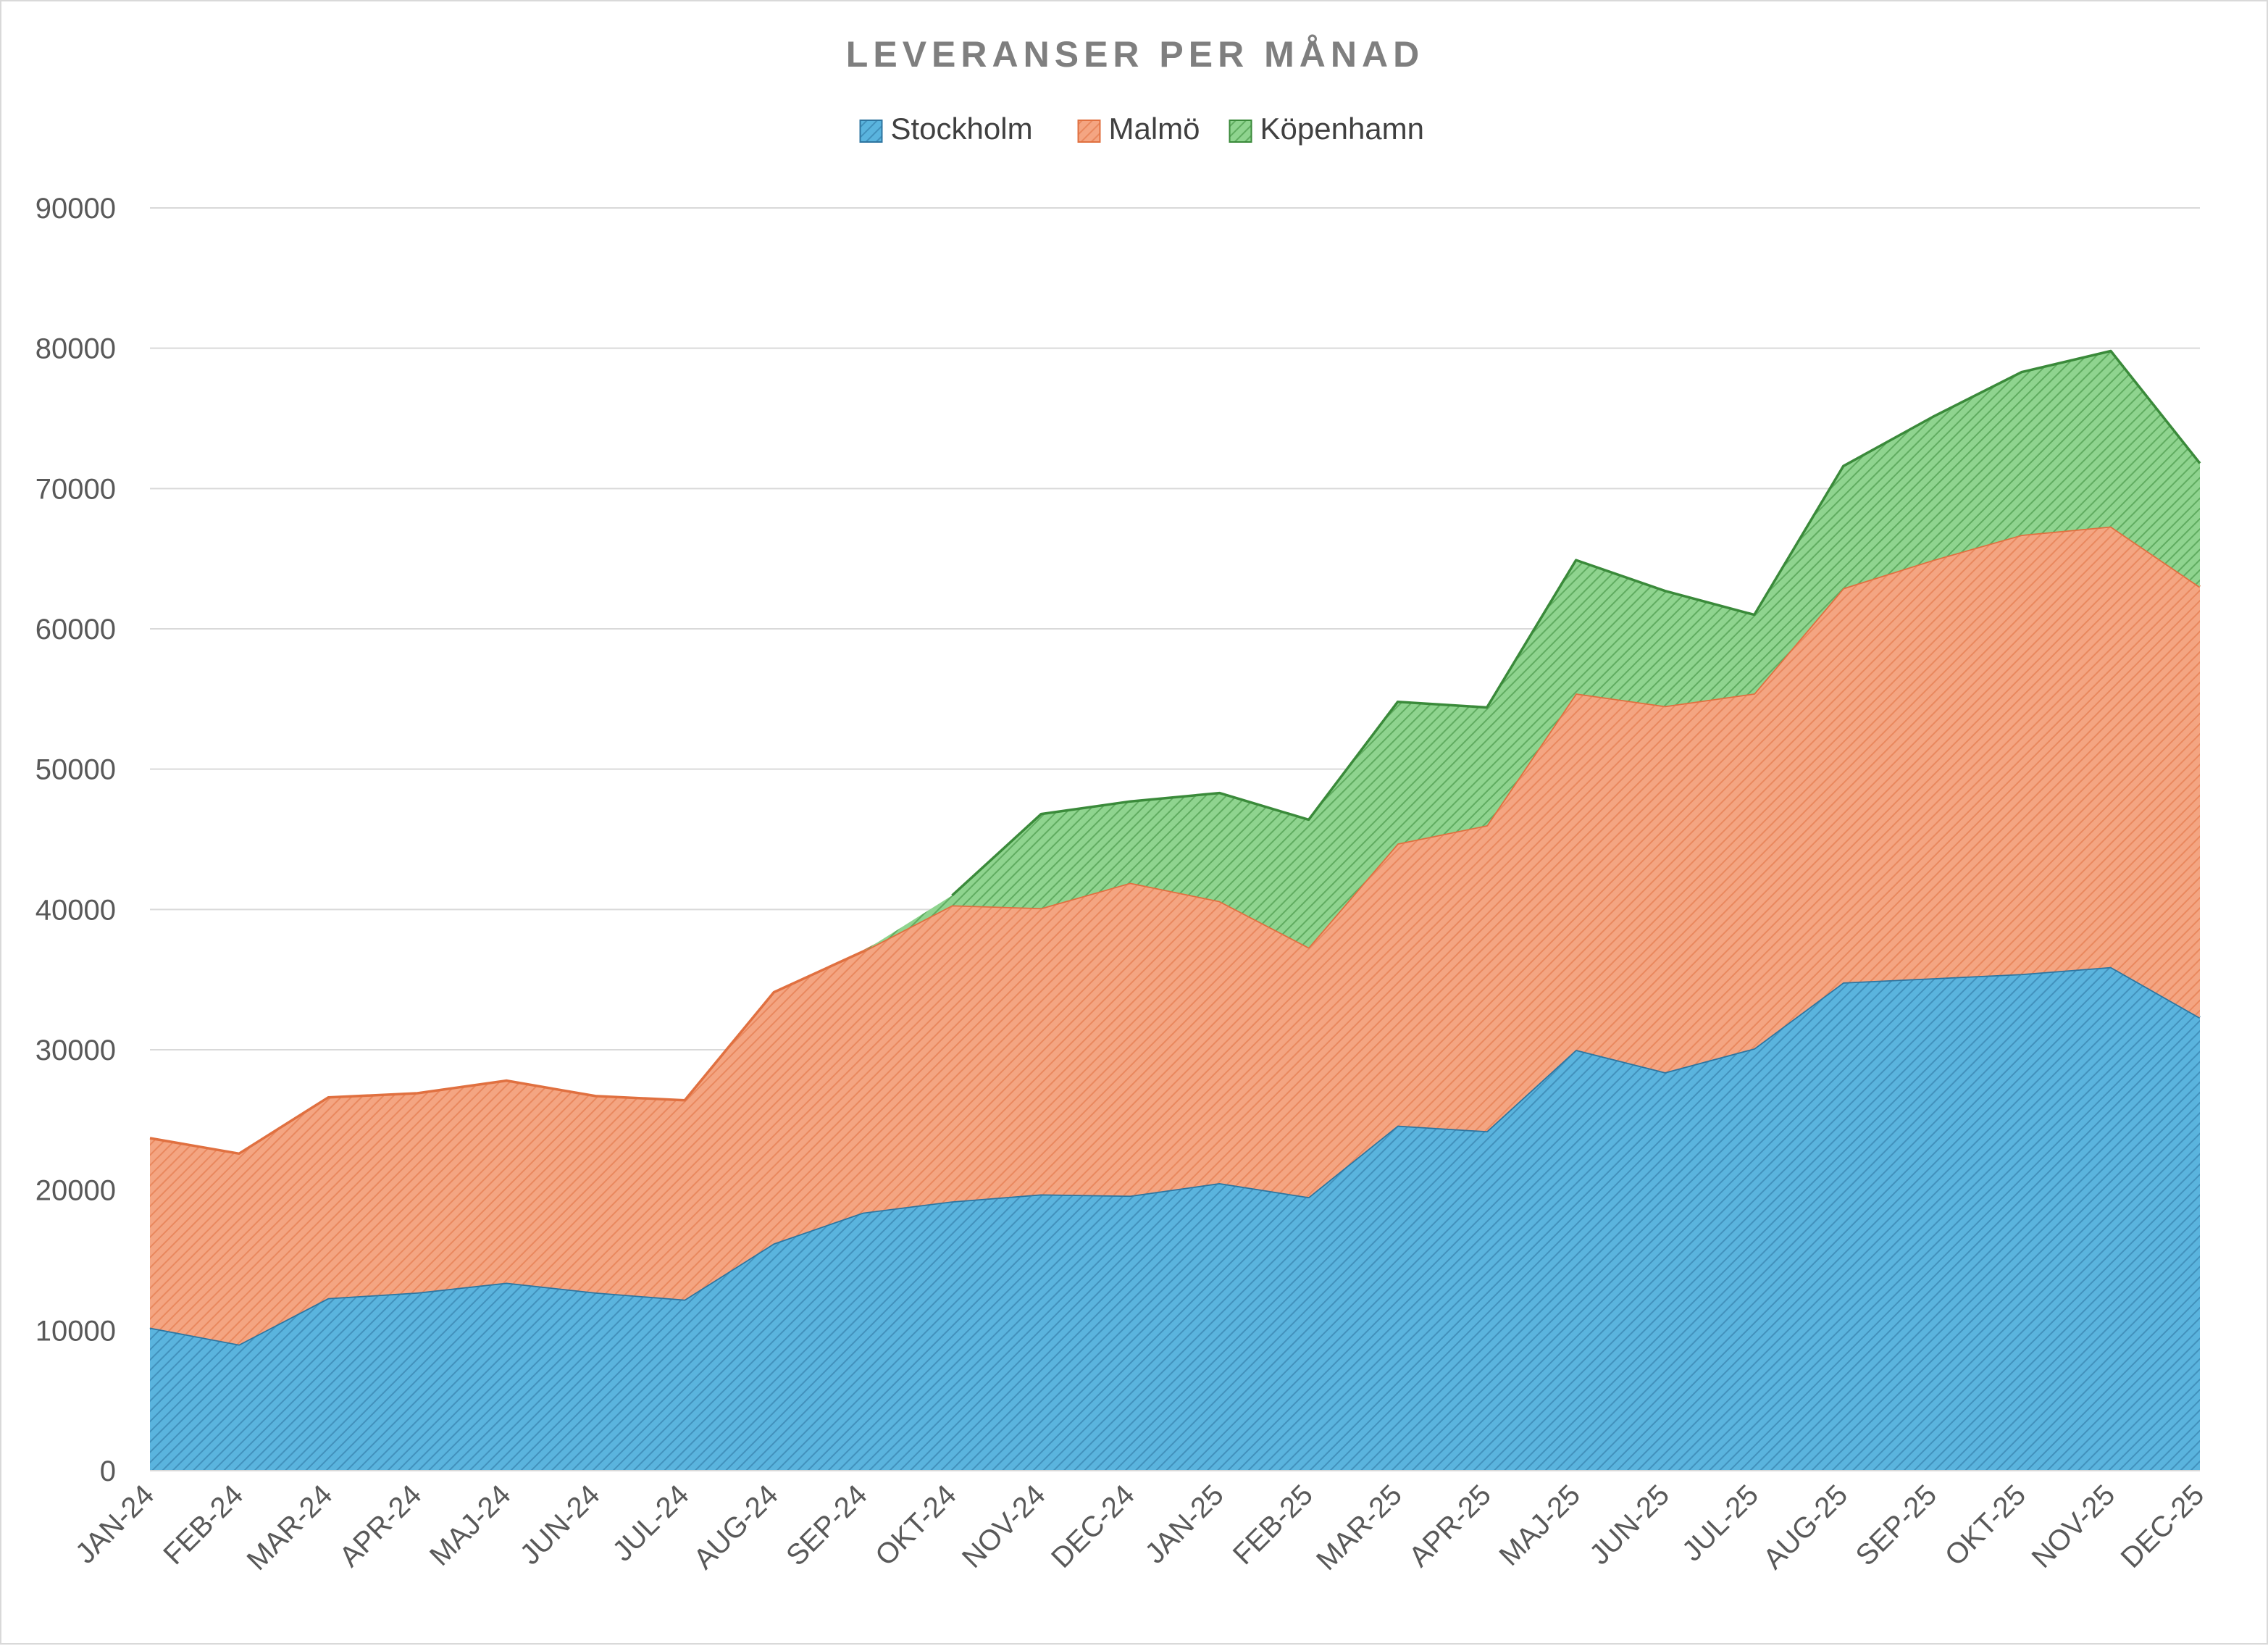 Image resolution: width=2268 pixels, height=1646 pixels. What do you see at coordinates (1986, 1525) in the screenshot?
I see `x-tick-label: OKT-25` at bounding box center [1986, 1525].